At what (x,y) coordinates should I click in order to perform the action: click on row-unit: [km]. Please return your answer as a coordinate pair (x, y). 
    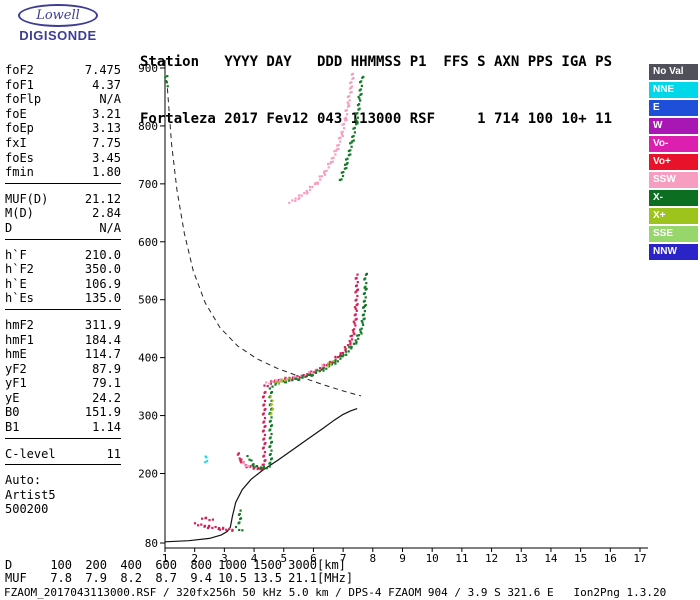
    Looking at the image, I should click on (331, 565).